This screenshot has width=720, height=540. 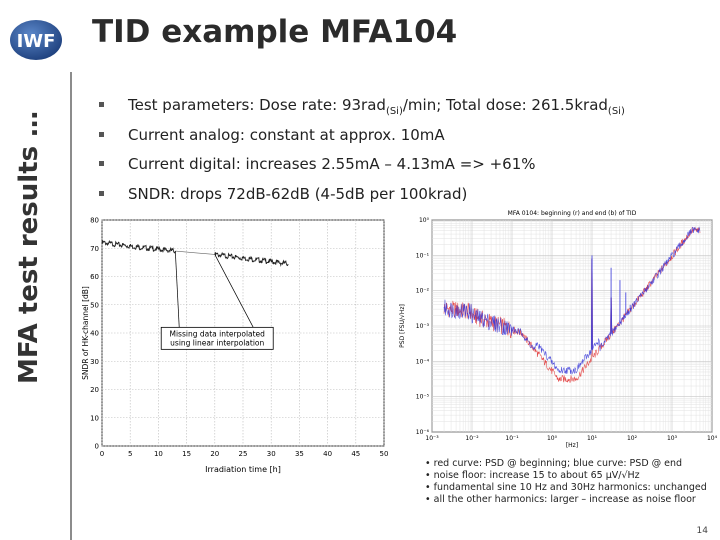 I want to click on x-tick-label: 15, so click(x=186, y=454).